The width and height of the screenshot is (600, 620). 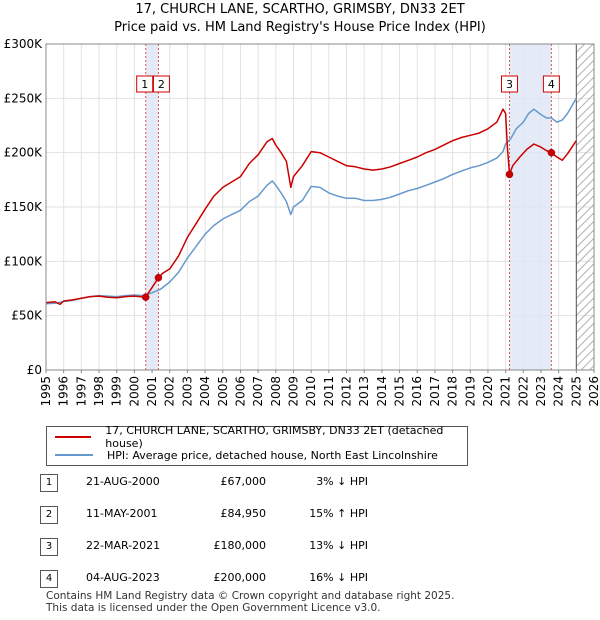 What do you see at coordinates (64, 391) in the screenshot?
I see `x-tick-label: 1996` at bounding box center [64, 391].